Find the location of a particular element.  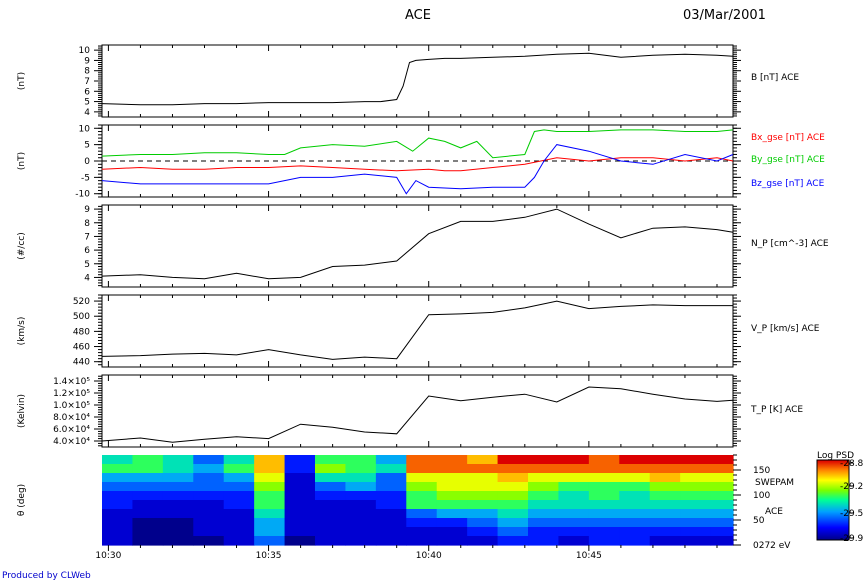

y-tick-label: 1.2×10⁵ is located at coordinates (71, 394).